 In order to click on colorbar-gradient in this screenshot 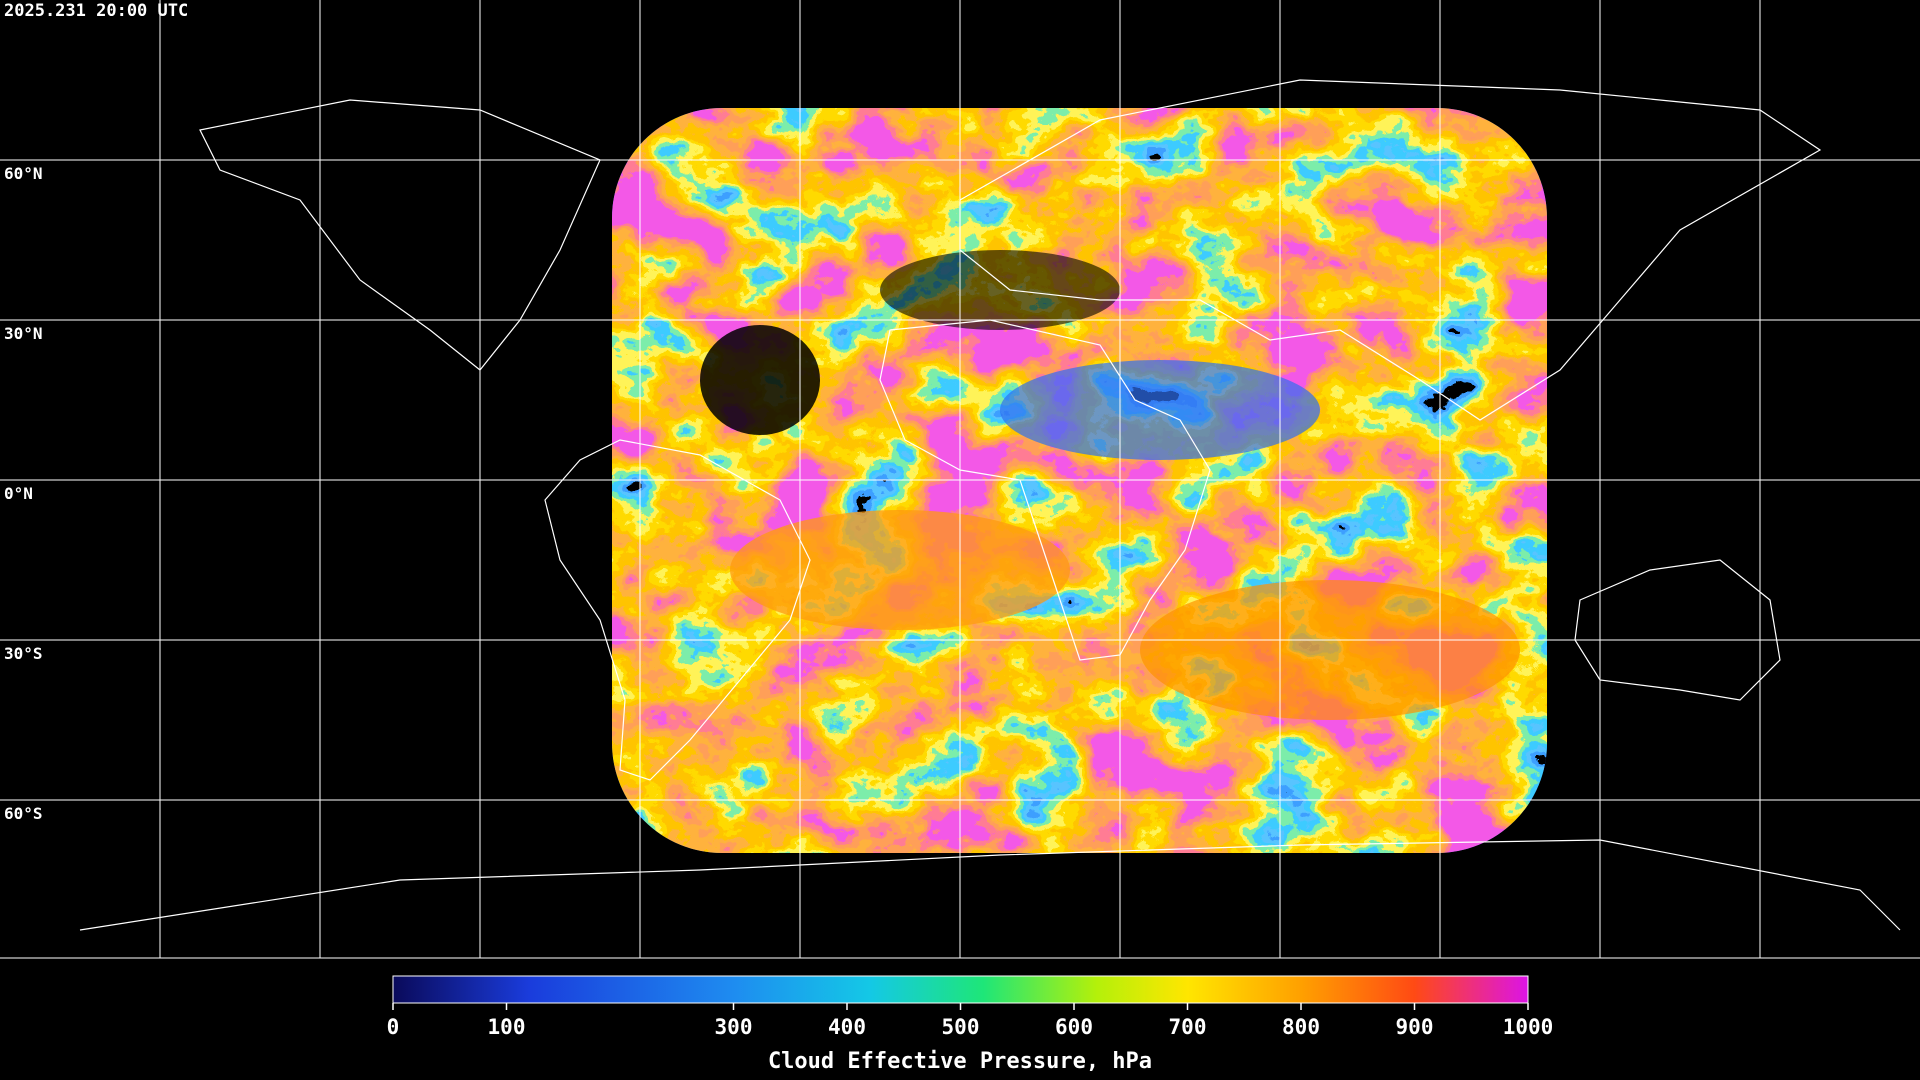, I will do `click(960, 989)`.